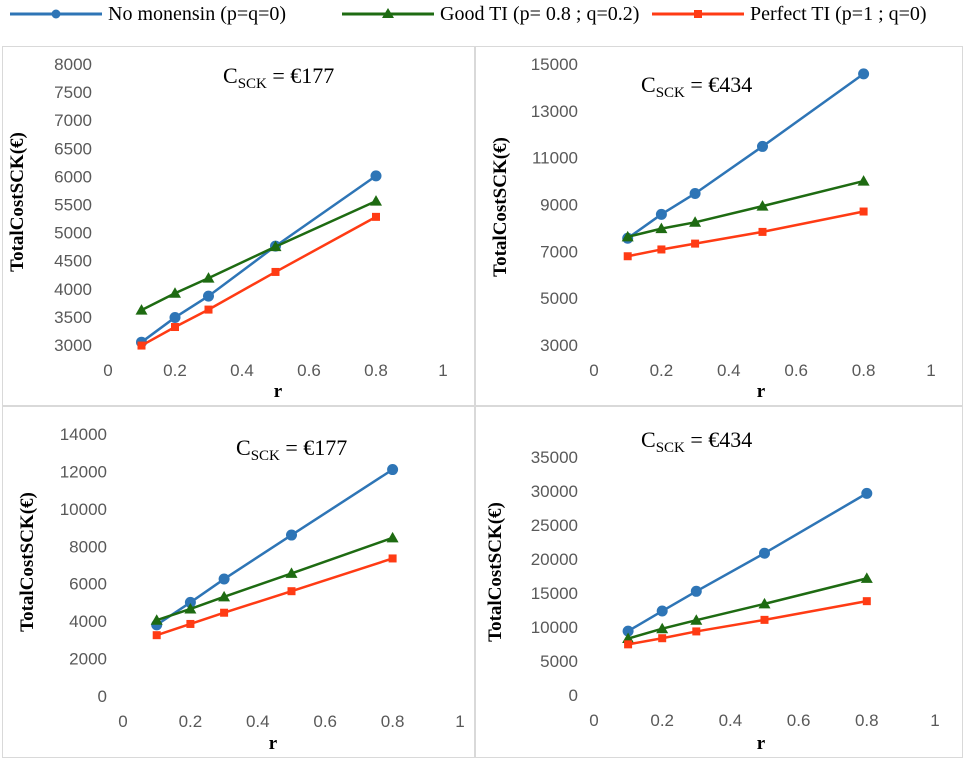  I want to click on y-tick-label: 0, so click(102, 696).